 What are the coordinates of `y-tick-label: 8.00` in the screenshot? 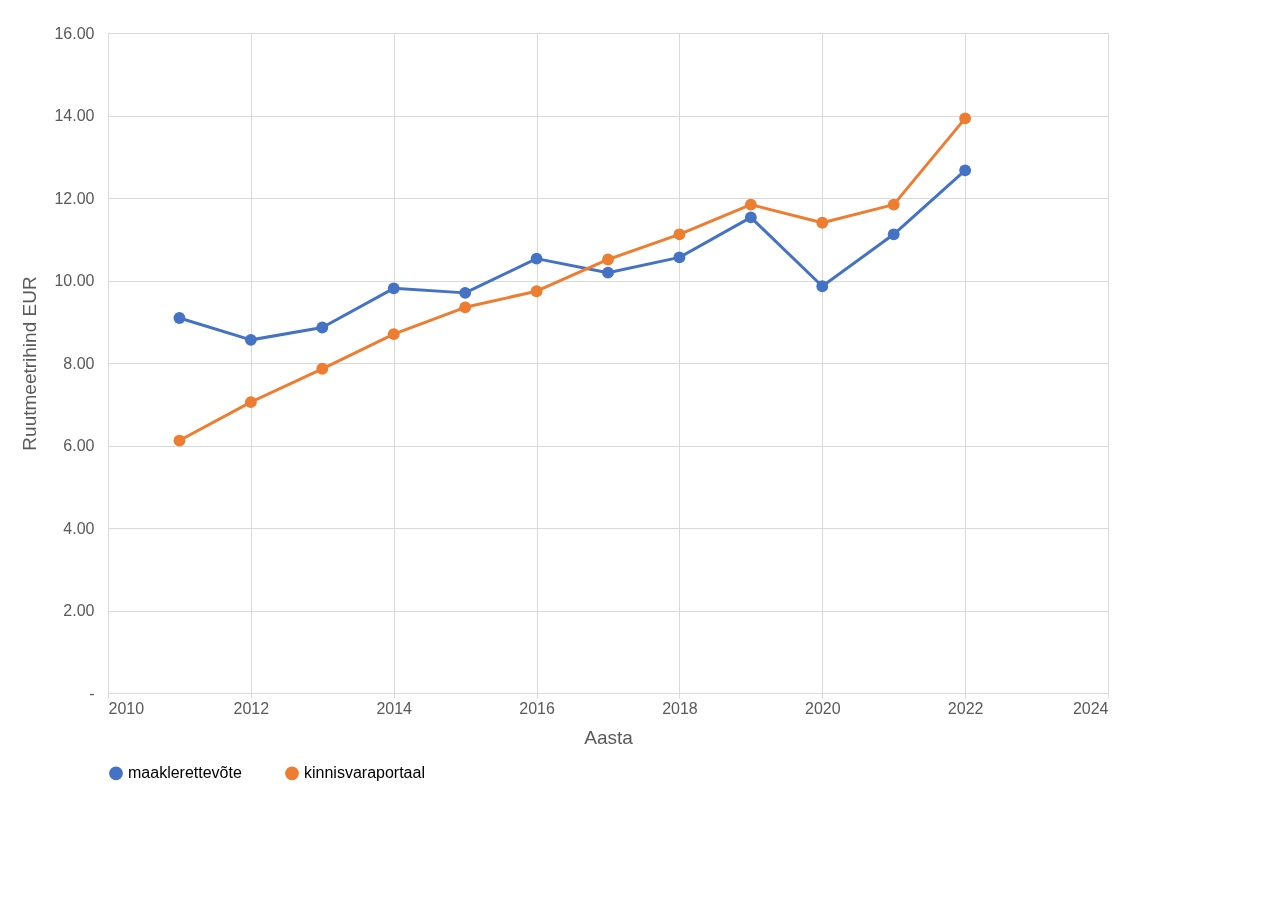 It's located at (79, 363).